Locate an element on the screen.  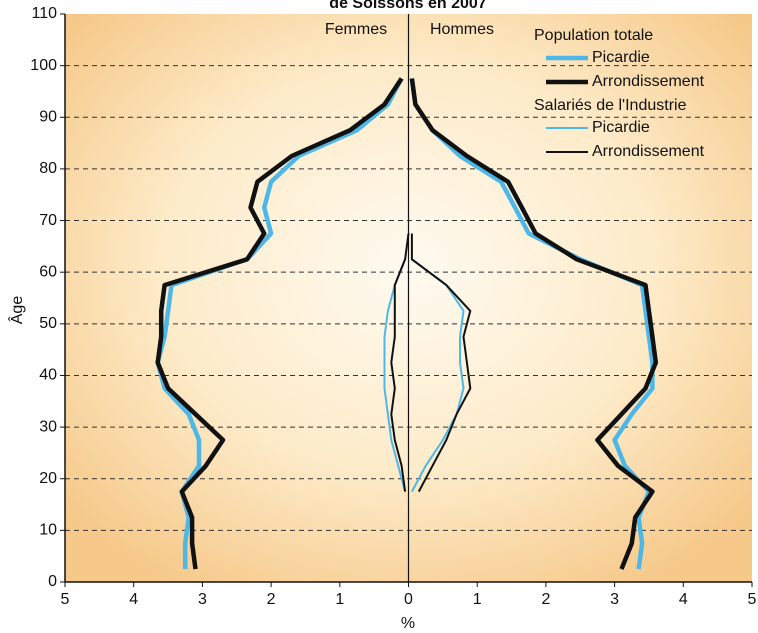
annotation: Hommes is located at coordinates (462, 29).